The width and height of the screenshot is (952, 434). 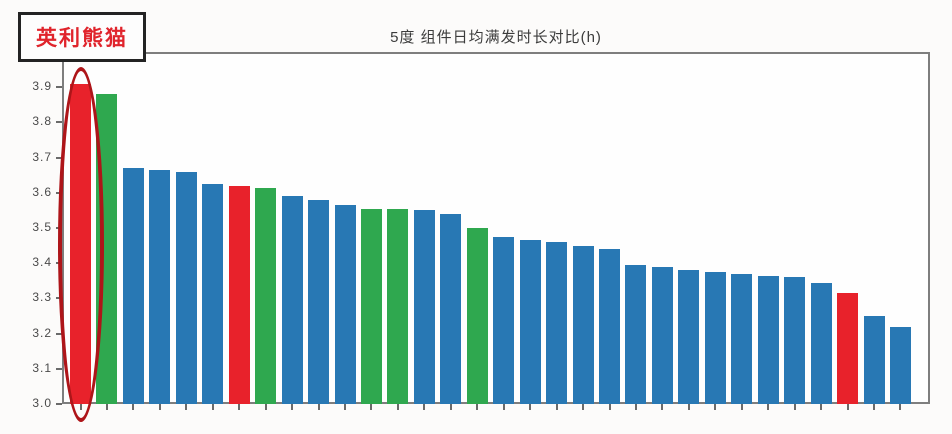 What do you see at coordinates (42, 156) in the screenshot?
I see `y-tick-label: 3.7` at bounding box center [42, 156].